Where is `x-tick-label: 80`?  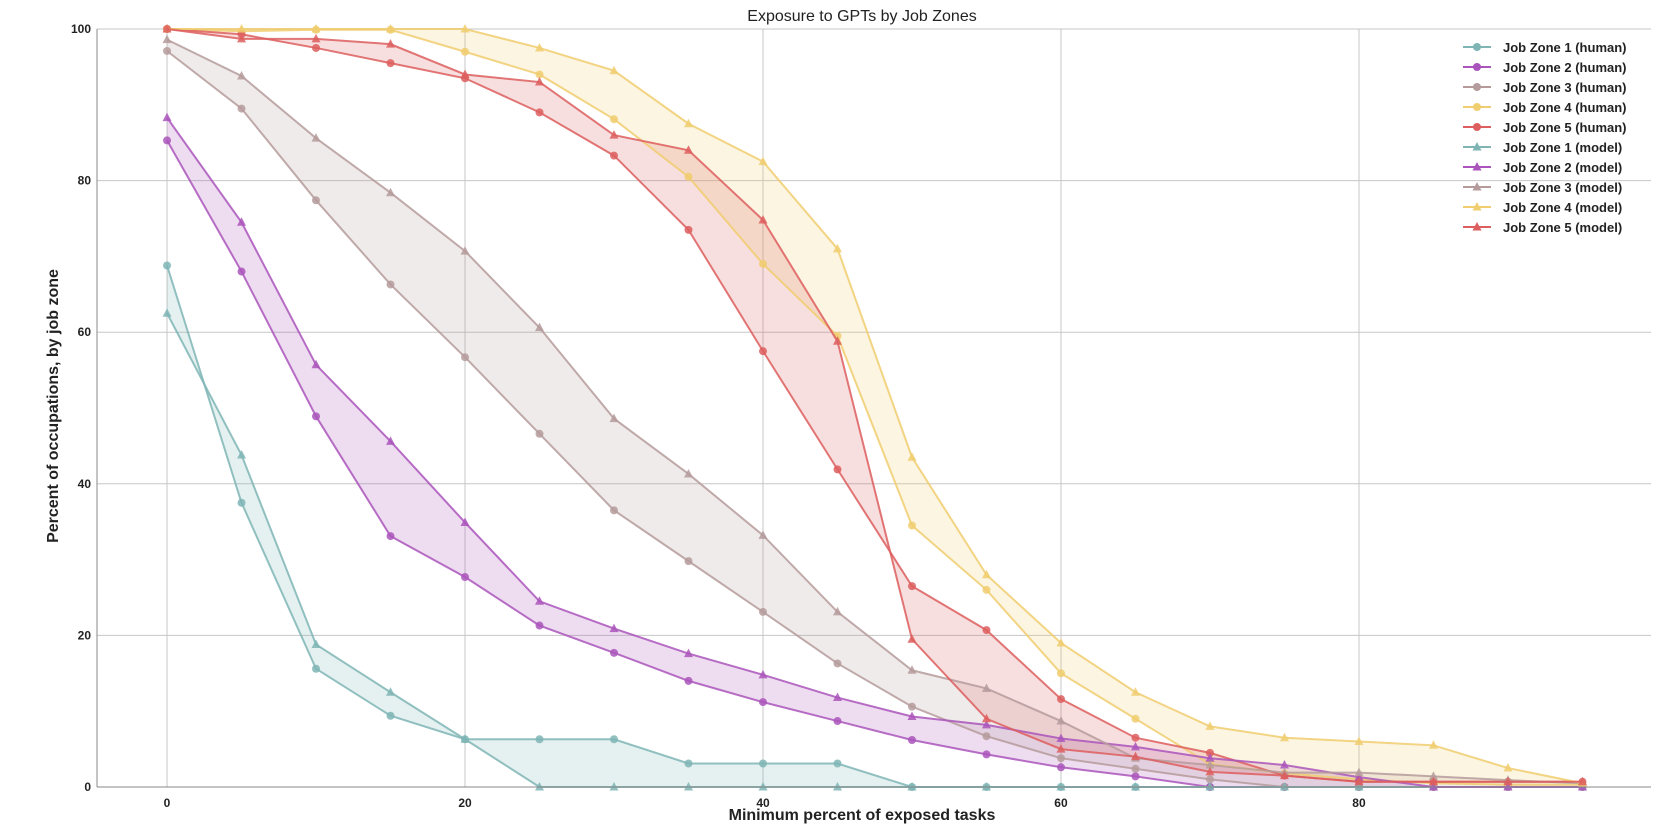 x-tick-label: 80 is located at coordinates (1359, 803).